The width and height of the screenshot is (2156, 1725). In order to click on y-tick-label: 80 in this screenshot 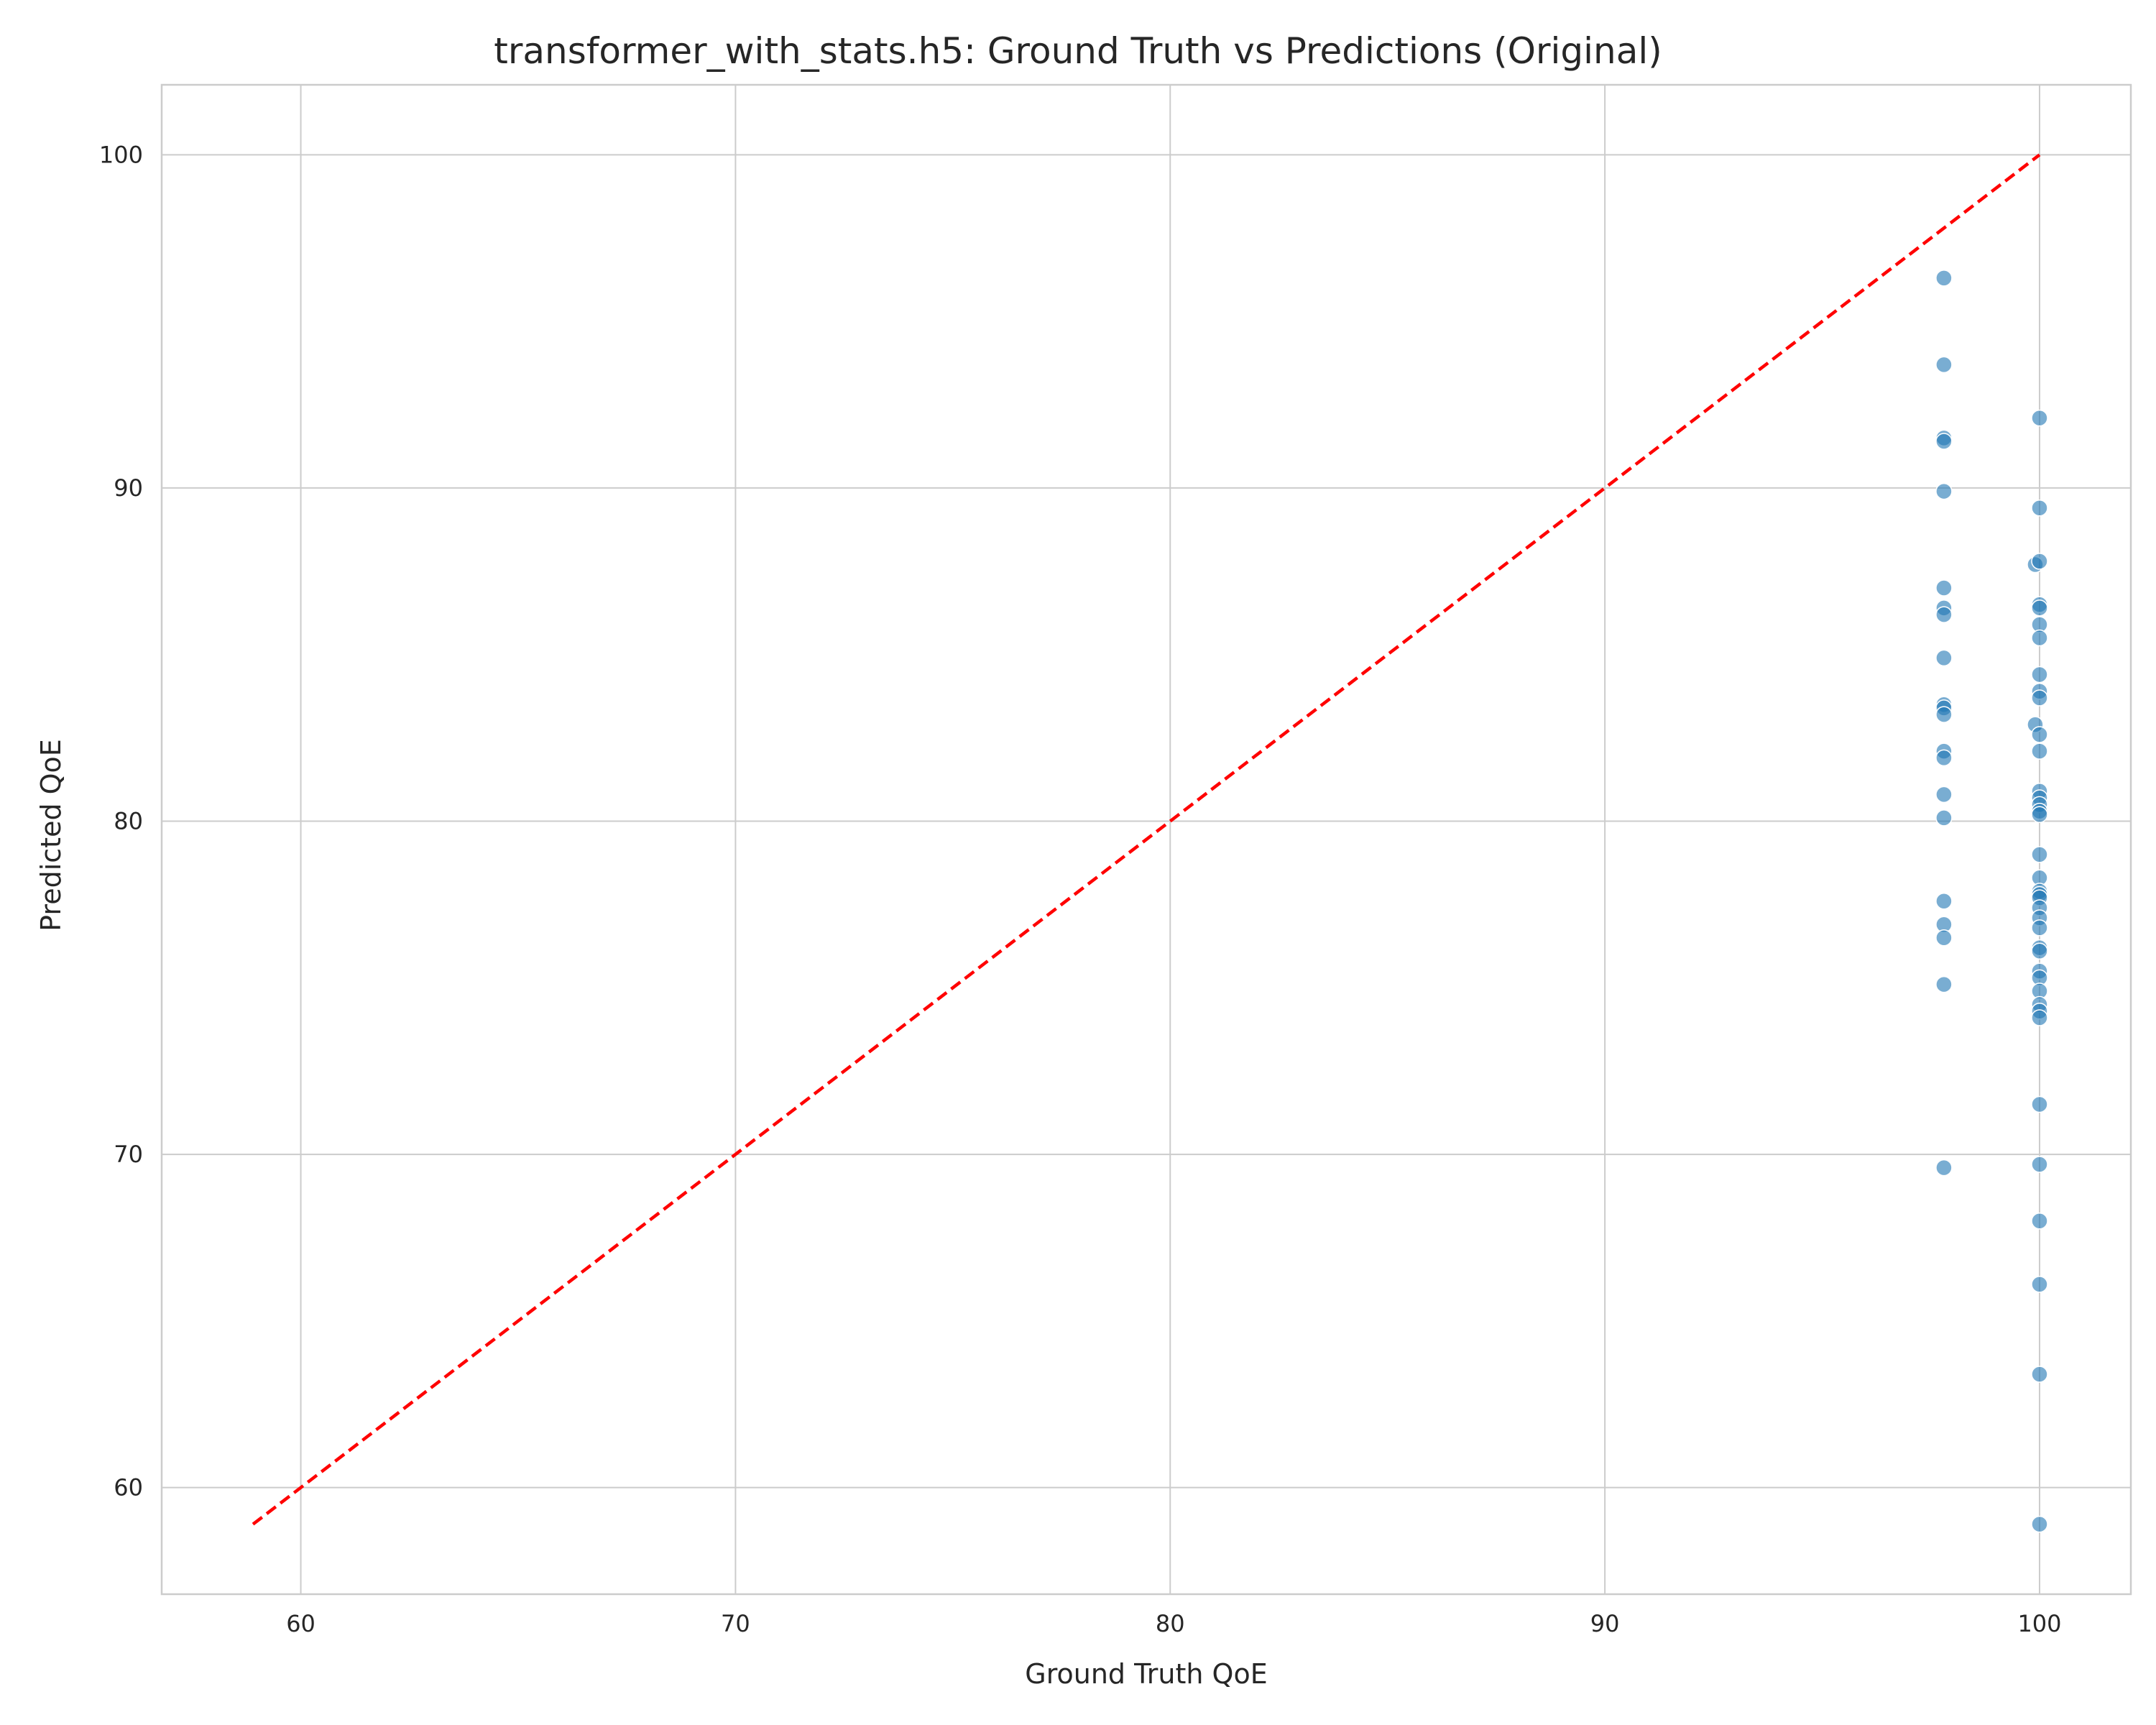, I will do `click(128, 821)`.